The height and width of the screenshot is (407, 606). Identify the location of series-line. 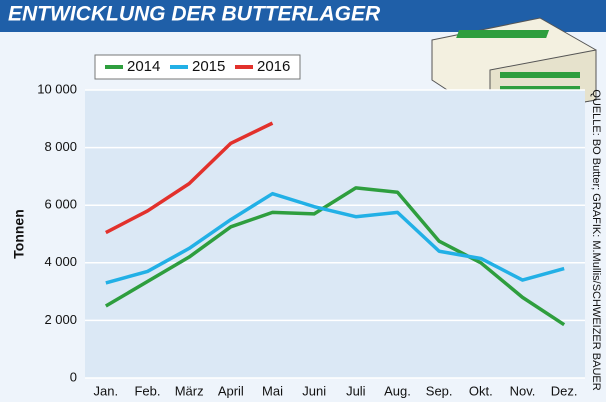
(189, 178).